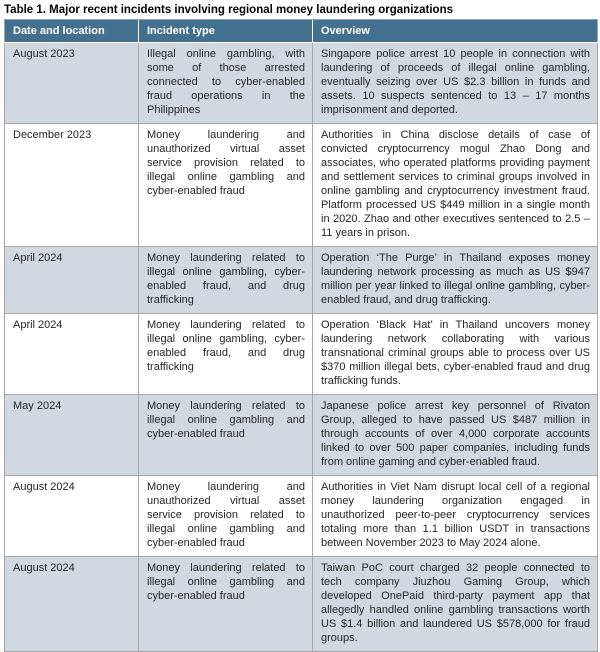 This screenshot has height=652, width=600. I want to click on table-header-row: Date and location Incident type Overview, so click(301, 31).